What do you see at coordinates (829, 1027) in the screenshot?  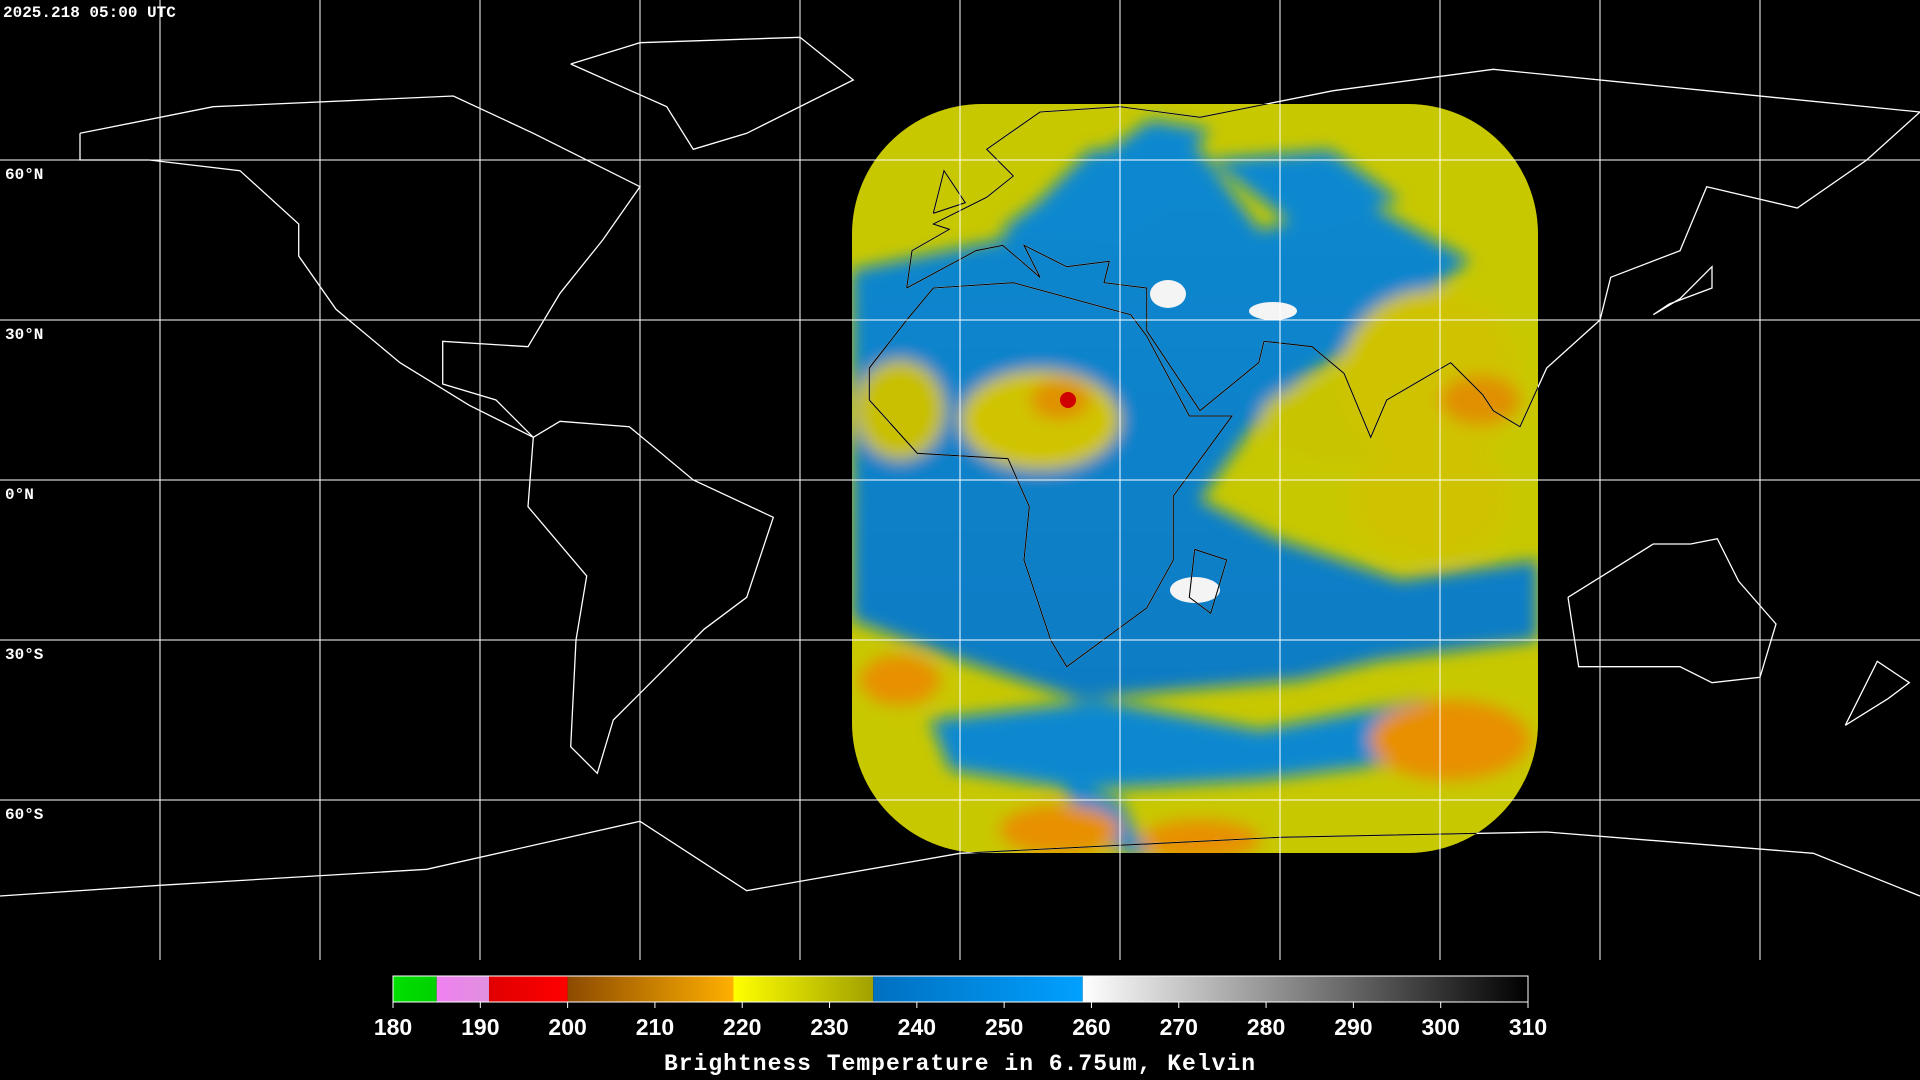 I see `colorbar-tick-label: 230` at bounding box center [829, 1027].